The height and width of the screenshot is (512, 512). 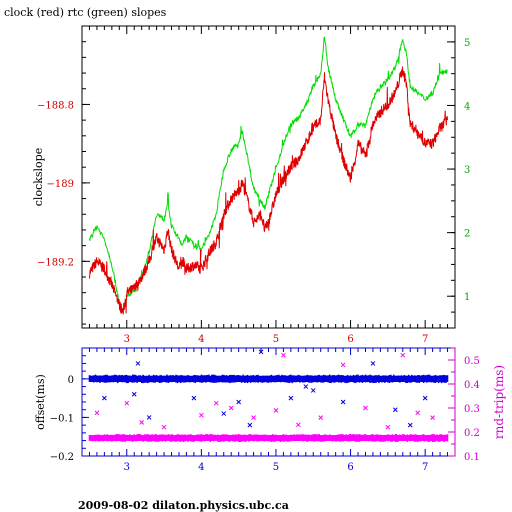 I want to click on top-right-tick-label: 1, so click(x=467, y=297).